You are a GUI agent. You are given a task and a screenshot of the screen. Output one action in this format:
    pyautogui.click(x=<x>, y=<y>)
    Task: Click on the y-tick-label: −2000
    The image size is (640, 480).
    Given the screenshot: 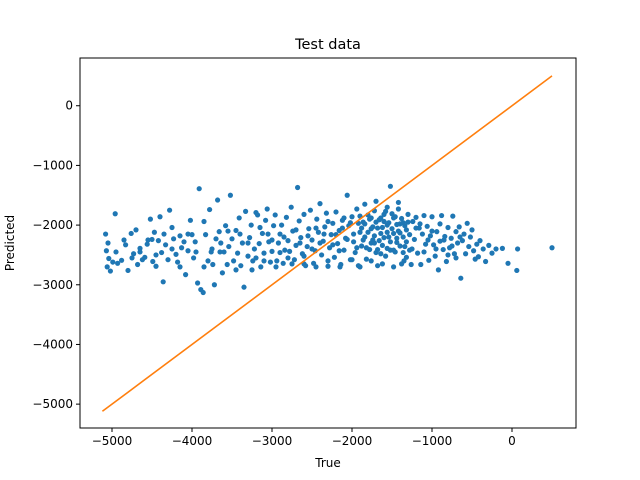 What is the action you would take?
    pyautogui.click(x=52, y=225)
    